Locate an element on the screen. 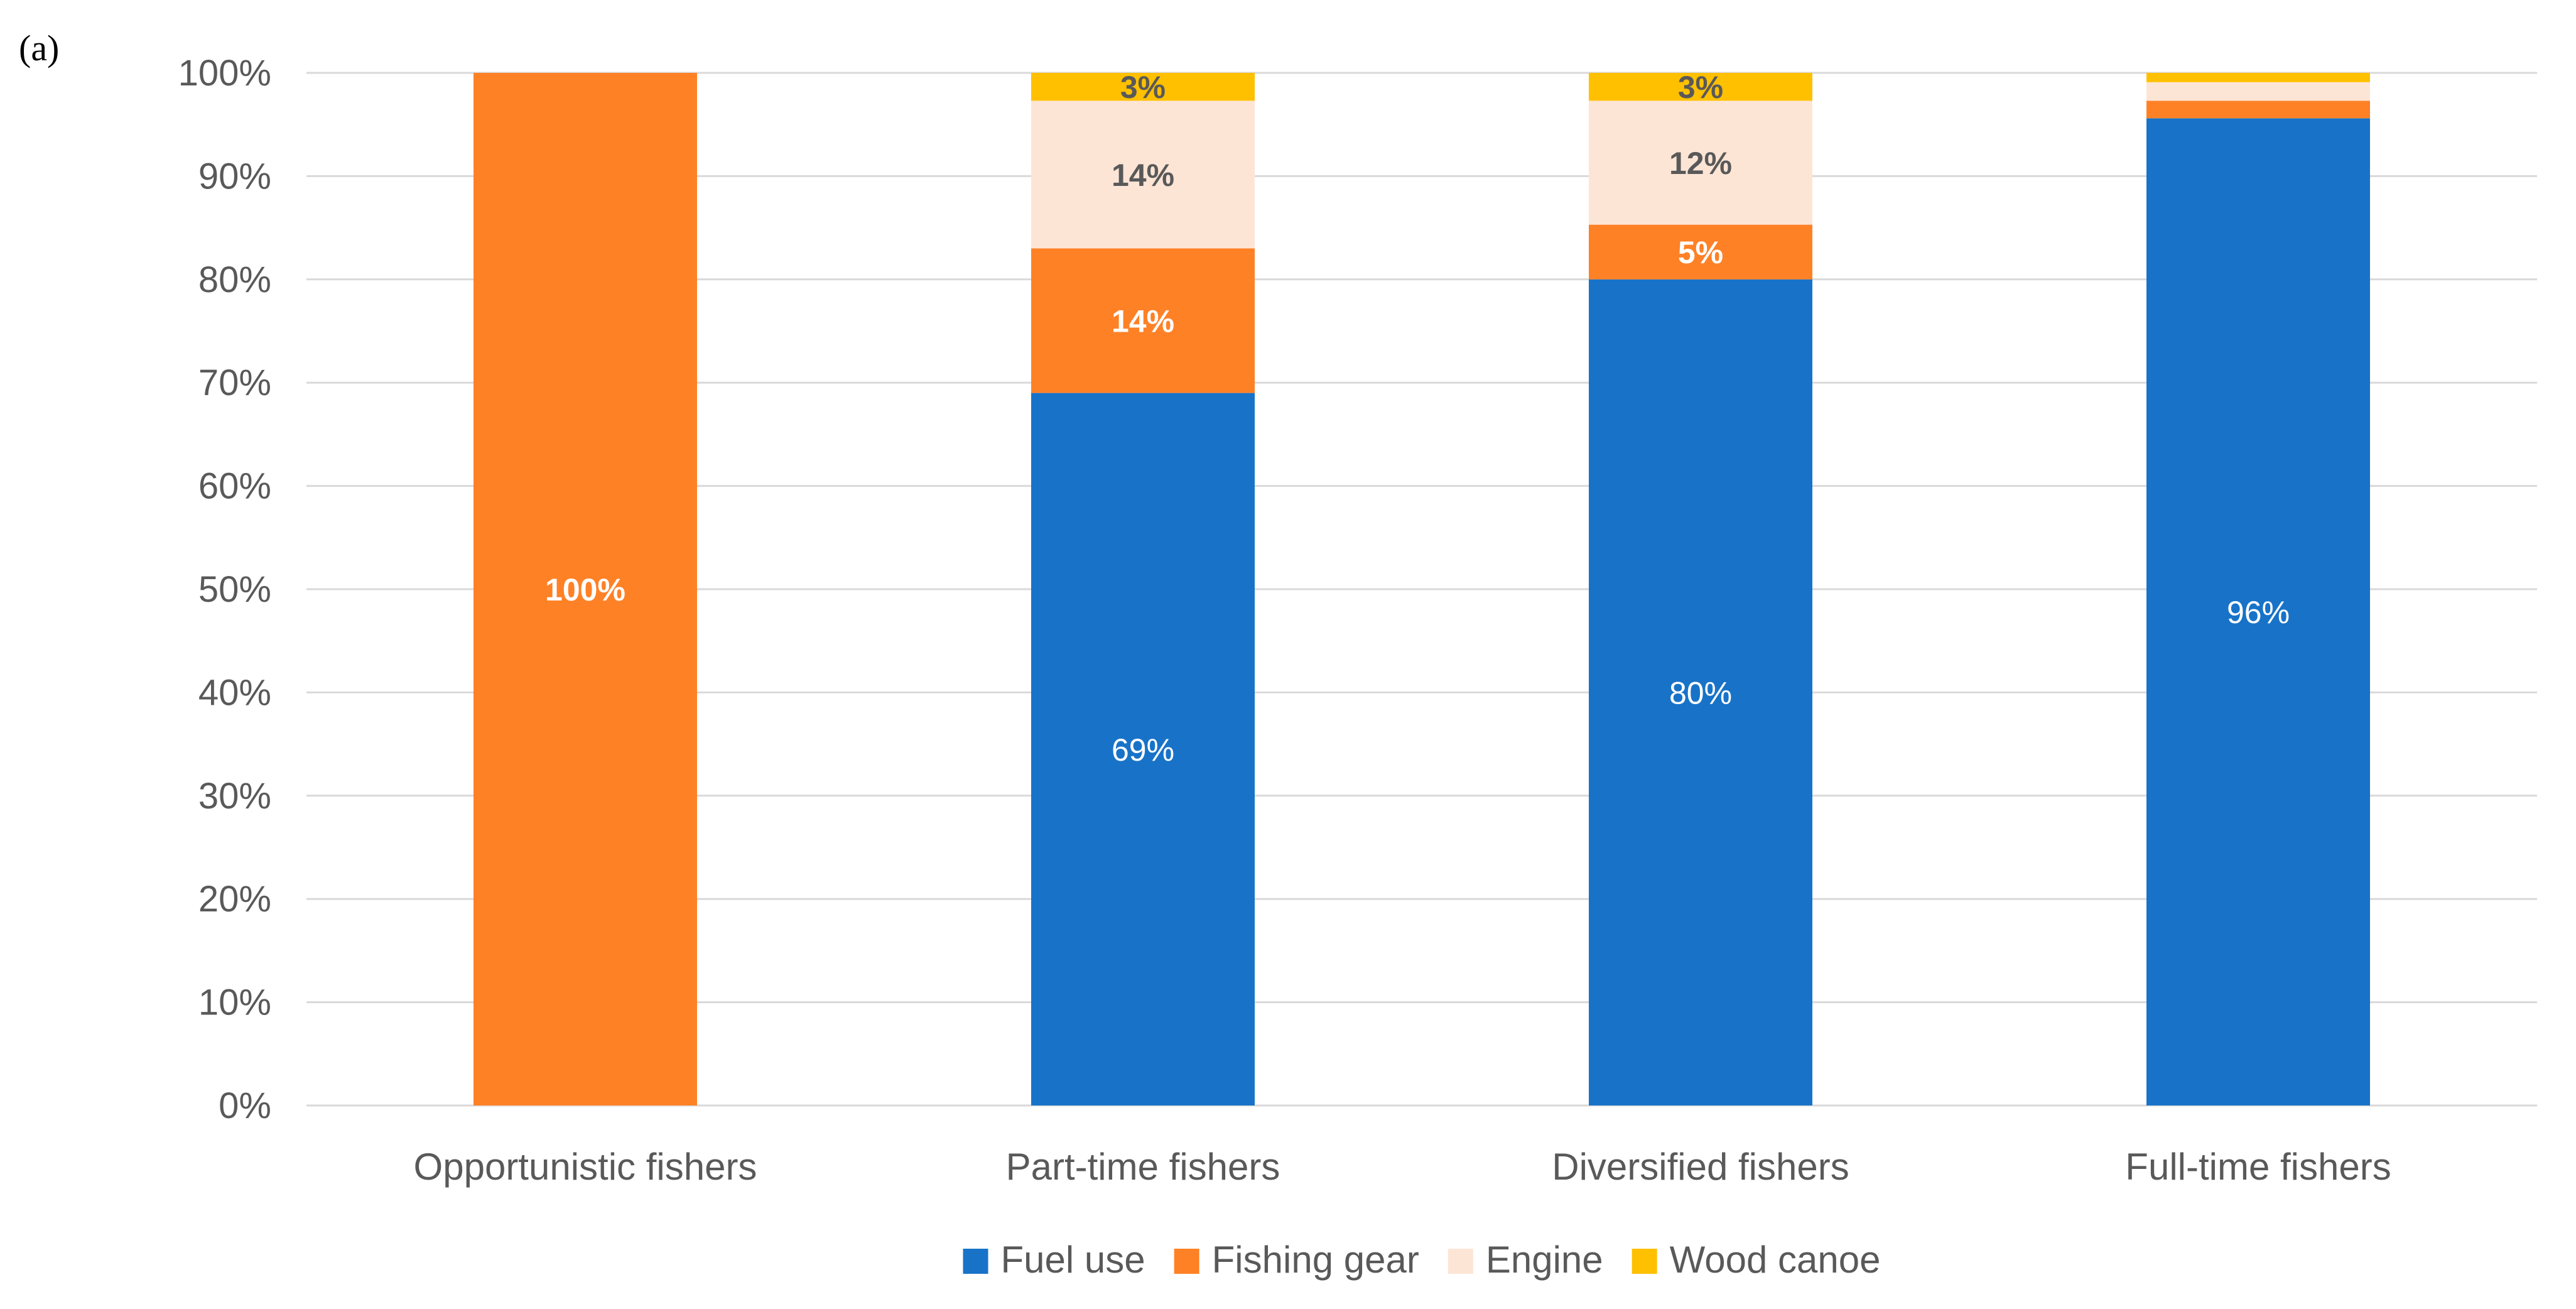  y-tick-label: 90% is located at coordinates (235, 176).